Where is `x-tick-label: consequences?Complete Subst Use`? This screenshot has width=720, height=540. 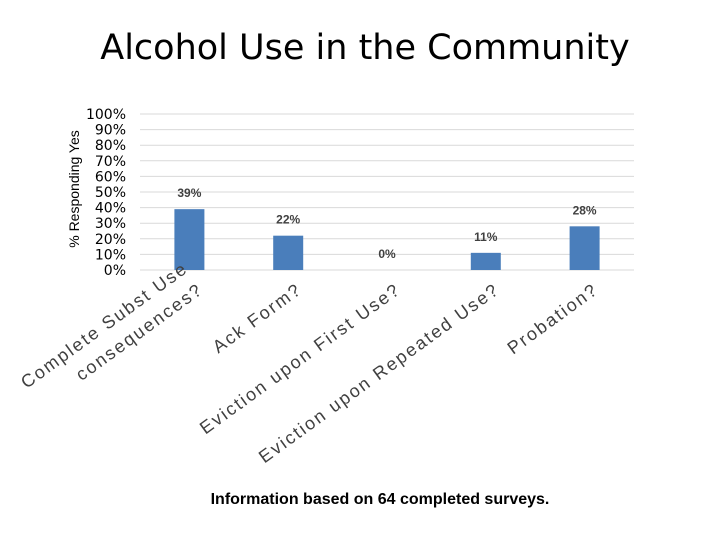 x-tick-label: consequences?Complete Subst Use is located at coordinates (112, 325).